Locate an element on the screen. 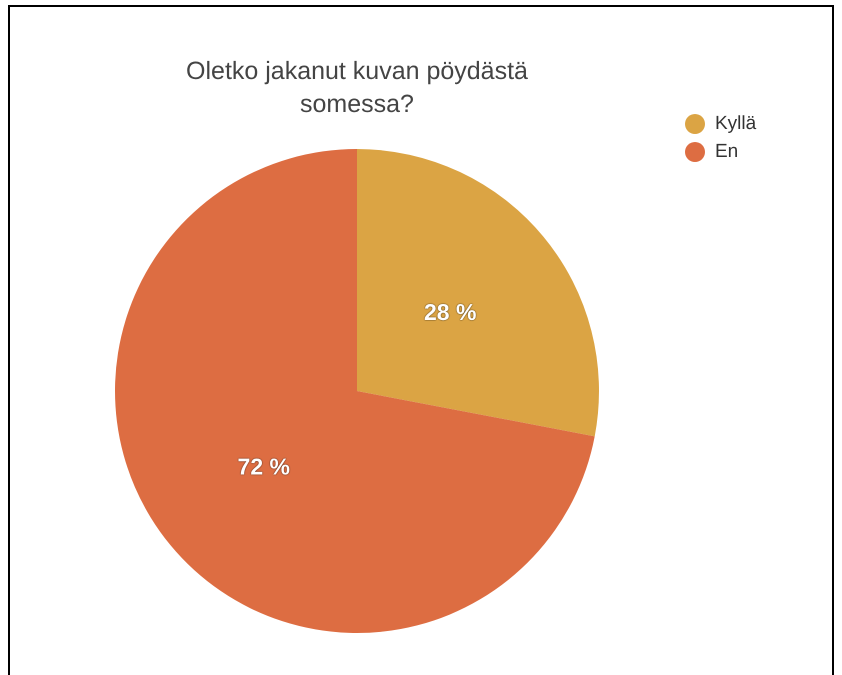 This screenshot has width=842, height=675. chart-title: Oletko jakanut kuvan pöydästä somessa? is located at coordinates (357, 88).